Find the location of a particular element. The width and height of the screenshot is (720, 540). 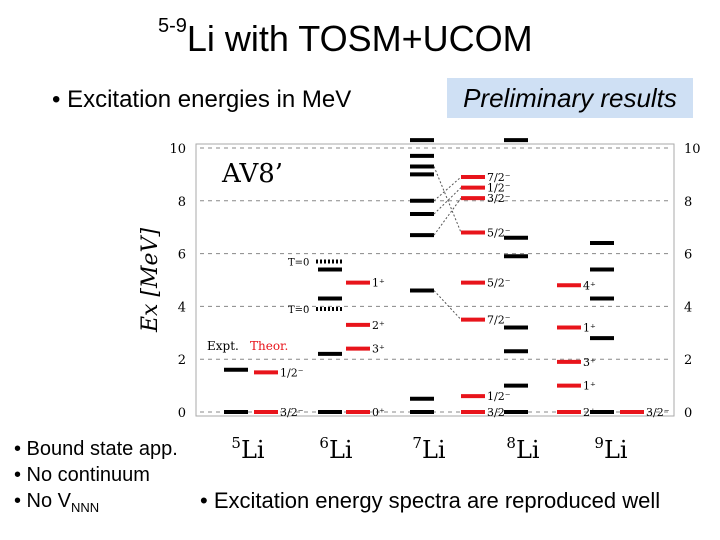

nucleus-label: 7Li is located at coordinates (428, 448).